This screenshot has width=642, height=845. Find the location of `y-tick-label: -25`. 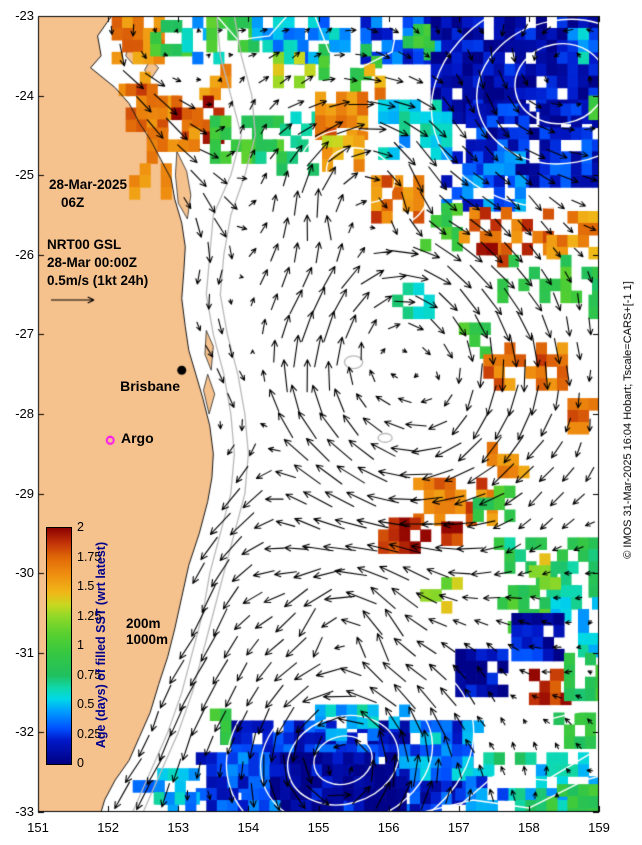

y-tick-label: -25 is located at coordinates (24, 175).